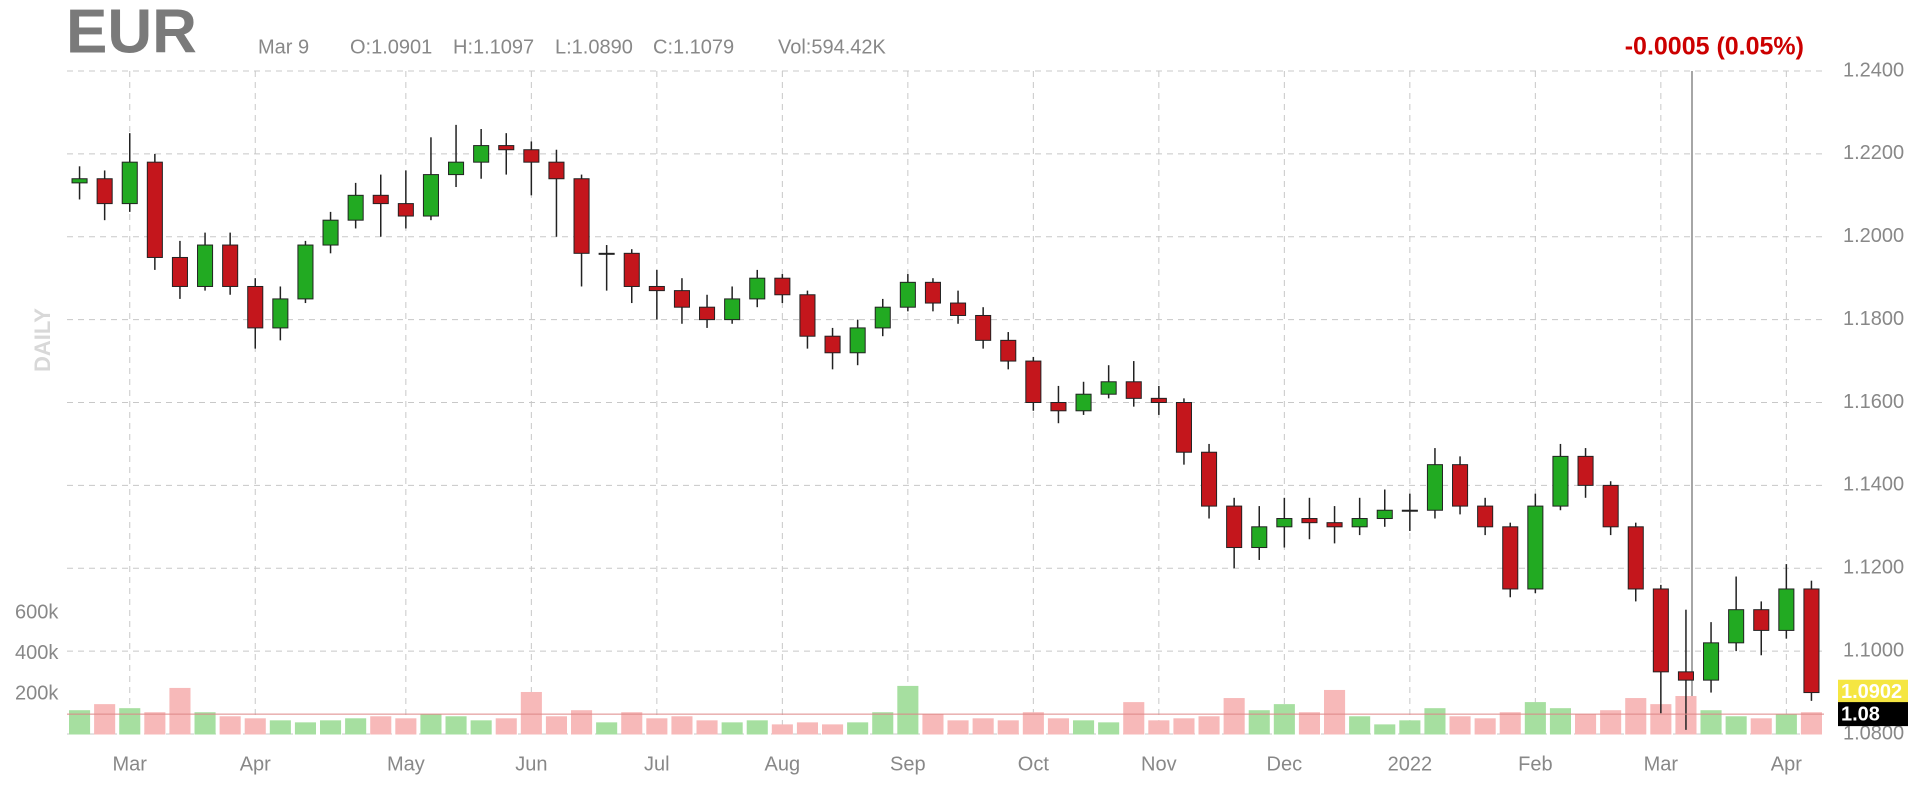 This screenshot has height=795, width=1919. Describe the element at coordinates (1410, 764) in the screenshot. I see `x-tick-label: 2022` at that location.